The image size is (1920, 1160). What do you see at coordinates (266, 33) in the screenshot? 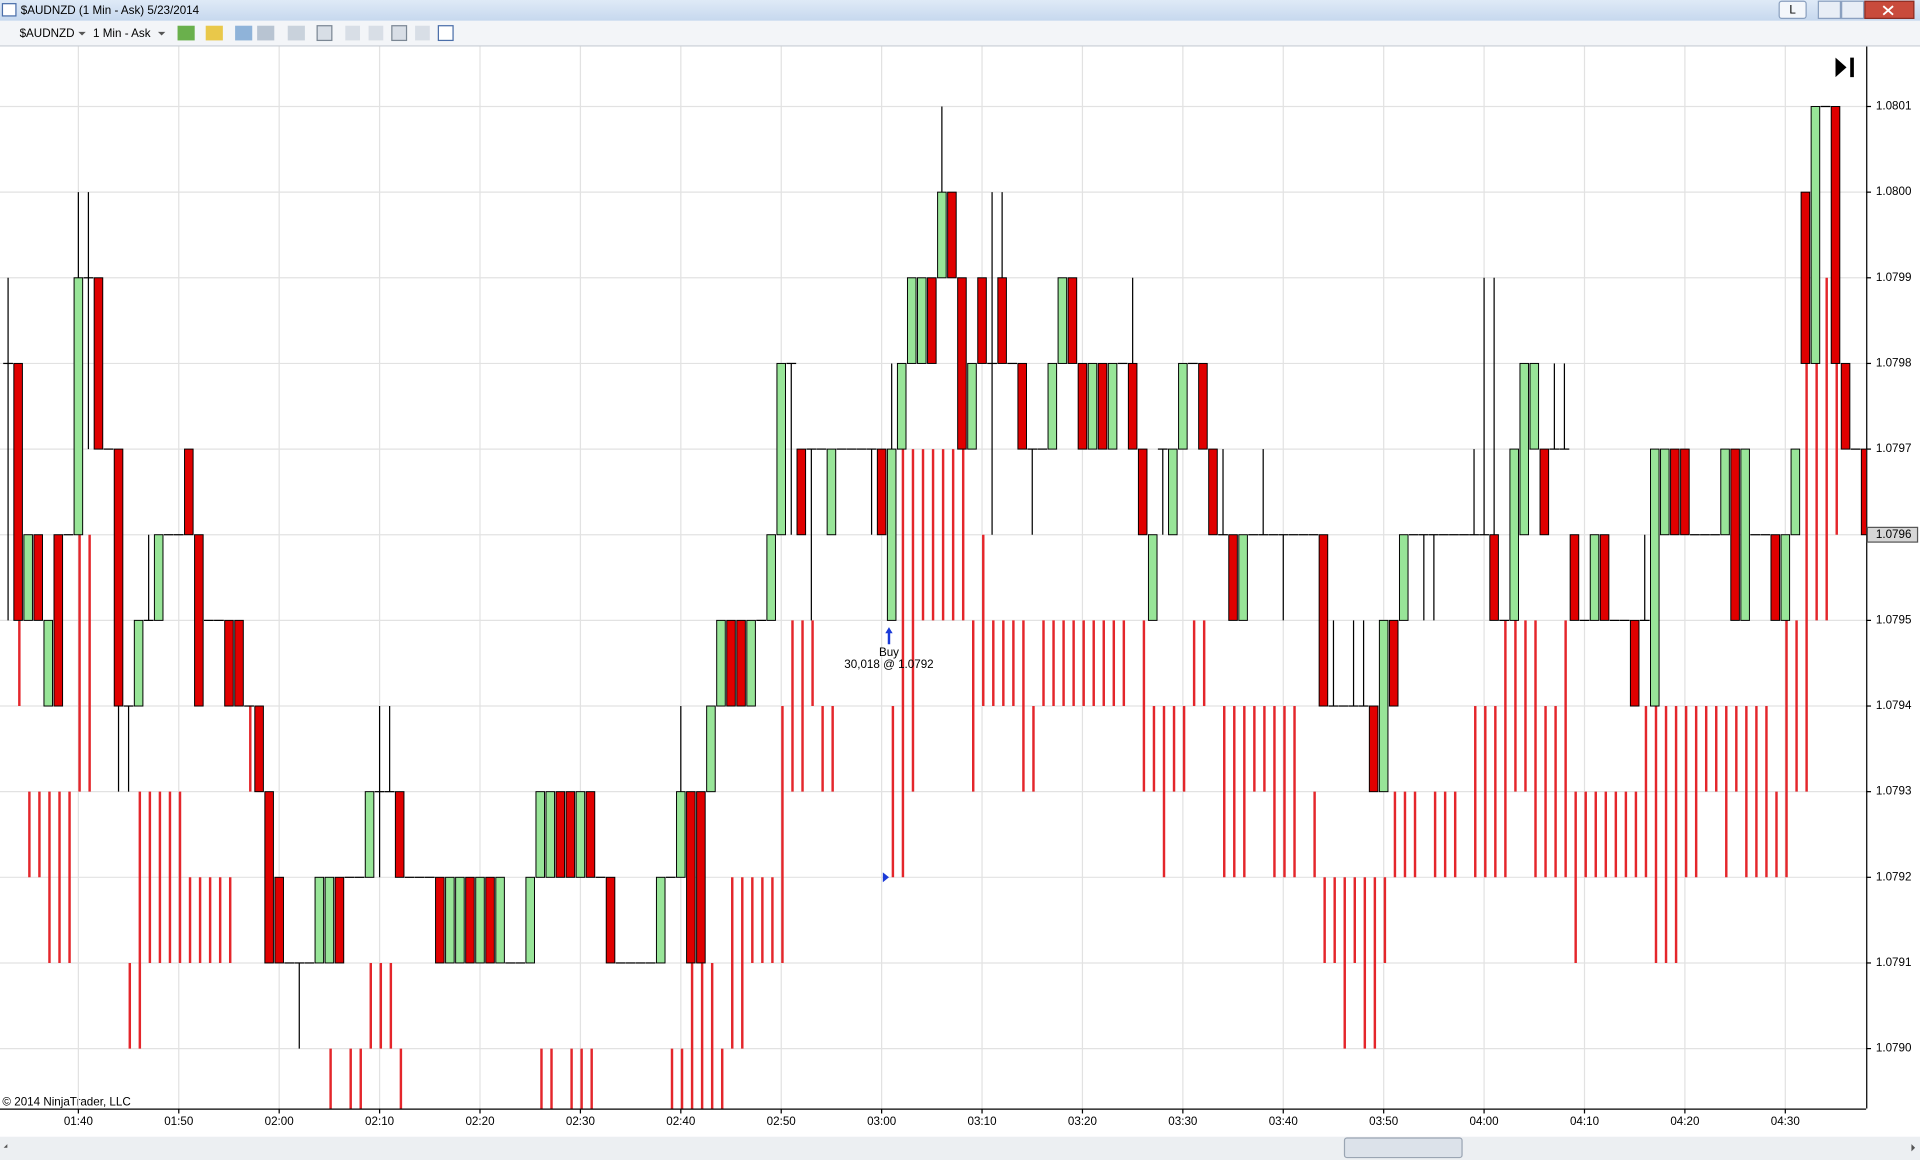
I see `strategy-button` at bounding box center [266, 33].